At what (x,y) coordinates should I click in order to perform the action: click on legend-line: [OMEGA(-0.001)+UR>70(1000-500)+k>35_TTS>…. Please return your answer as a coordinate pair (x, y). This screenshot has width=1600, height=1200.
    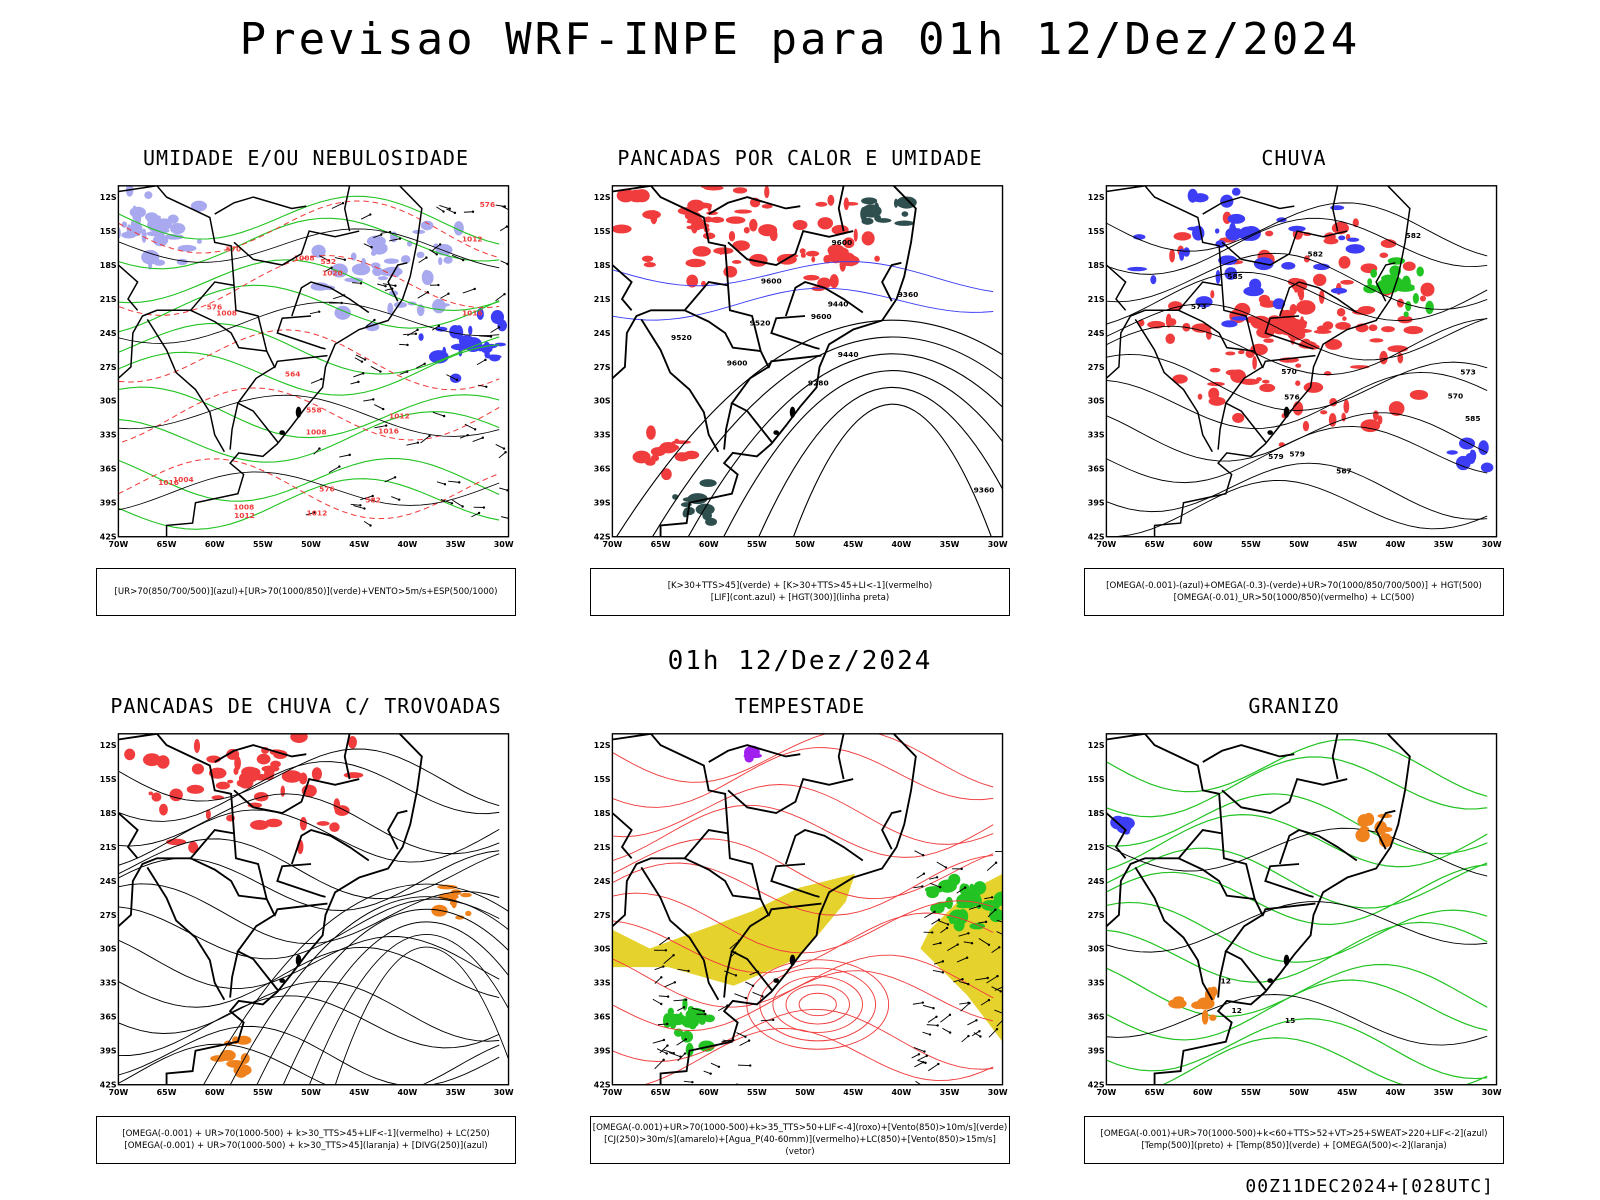
    Looking at the image, I should click on (800, 1128).